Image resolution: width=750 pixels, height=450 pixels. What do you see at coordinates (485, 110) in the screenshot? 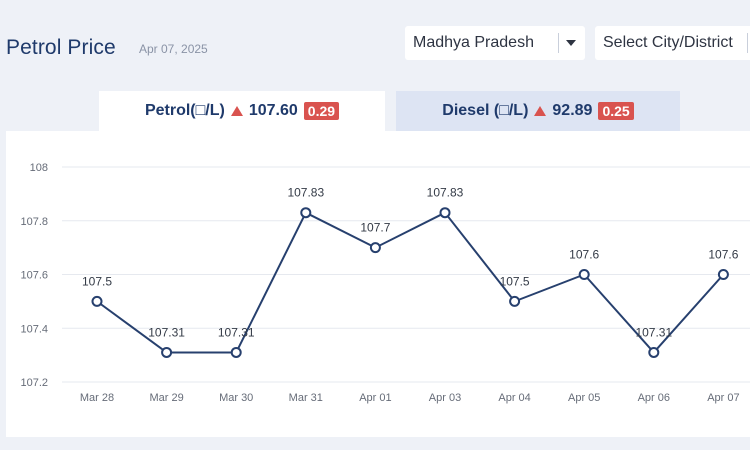
I see `tab-diesel-label: Diesel (□/L)` at bounding box center [485, 110].